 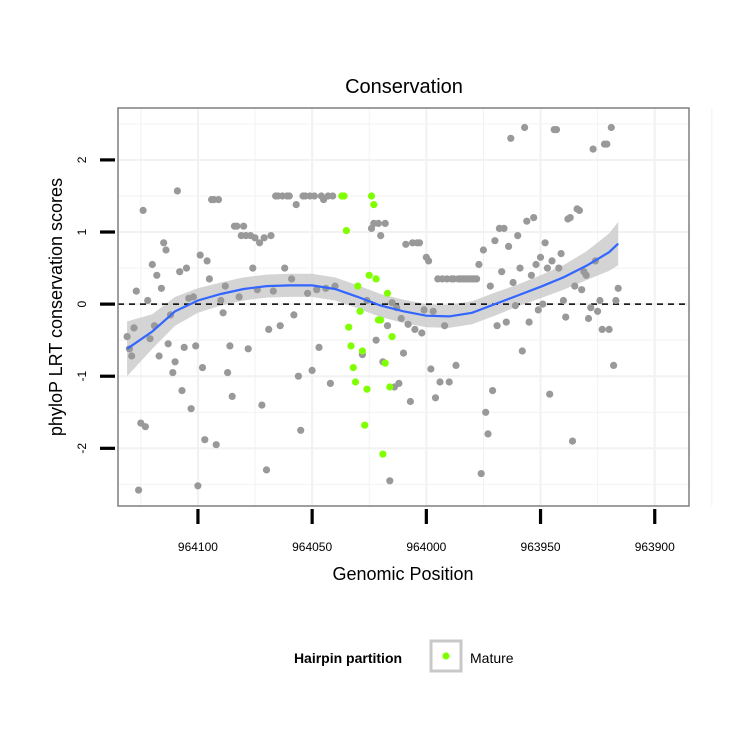 What do you see at coordinates (404, 656) in the screenshot?
I see `legend: Hairpin partition Mature` at bounding box center [404, 656].